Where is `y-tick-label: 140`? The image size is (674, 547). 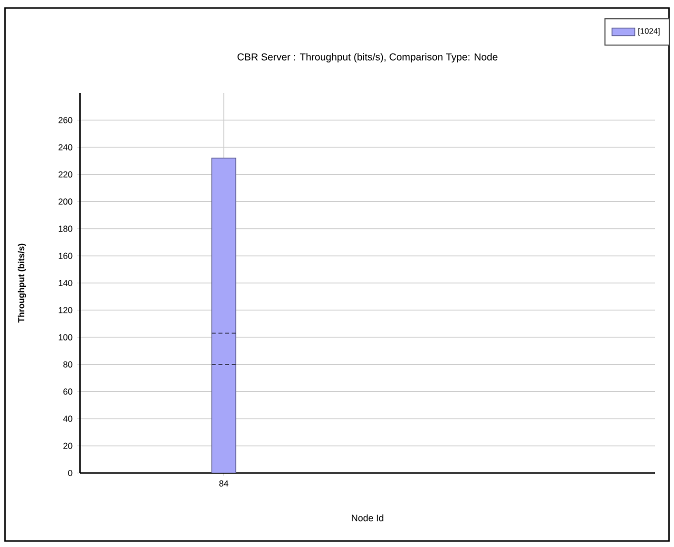 y-tick-label: 140 is located at coordinates (65, 283).